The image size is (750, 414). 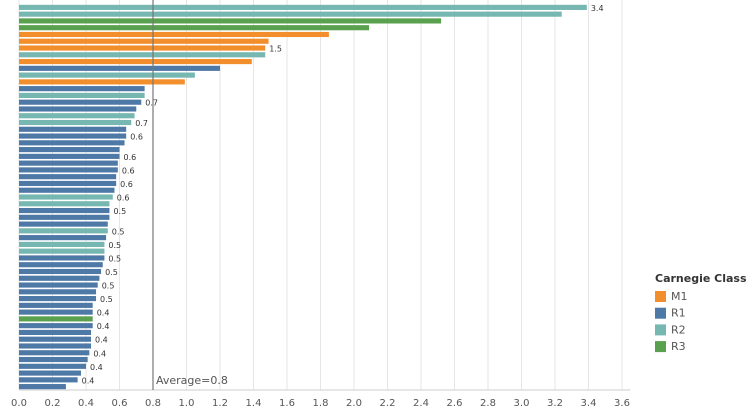 I want to click on x-tick-label: 1.6, so click(x=287, y=403).